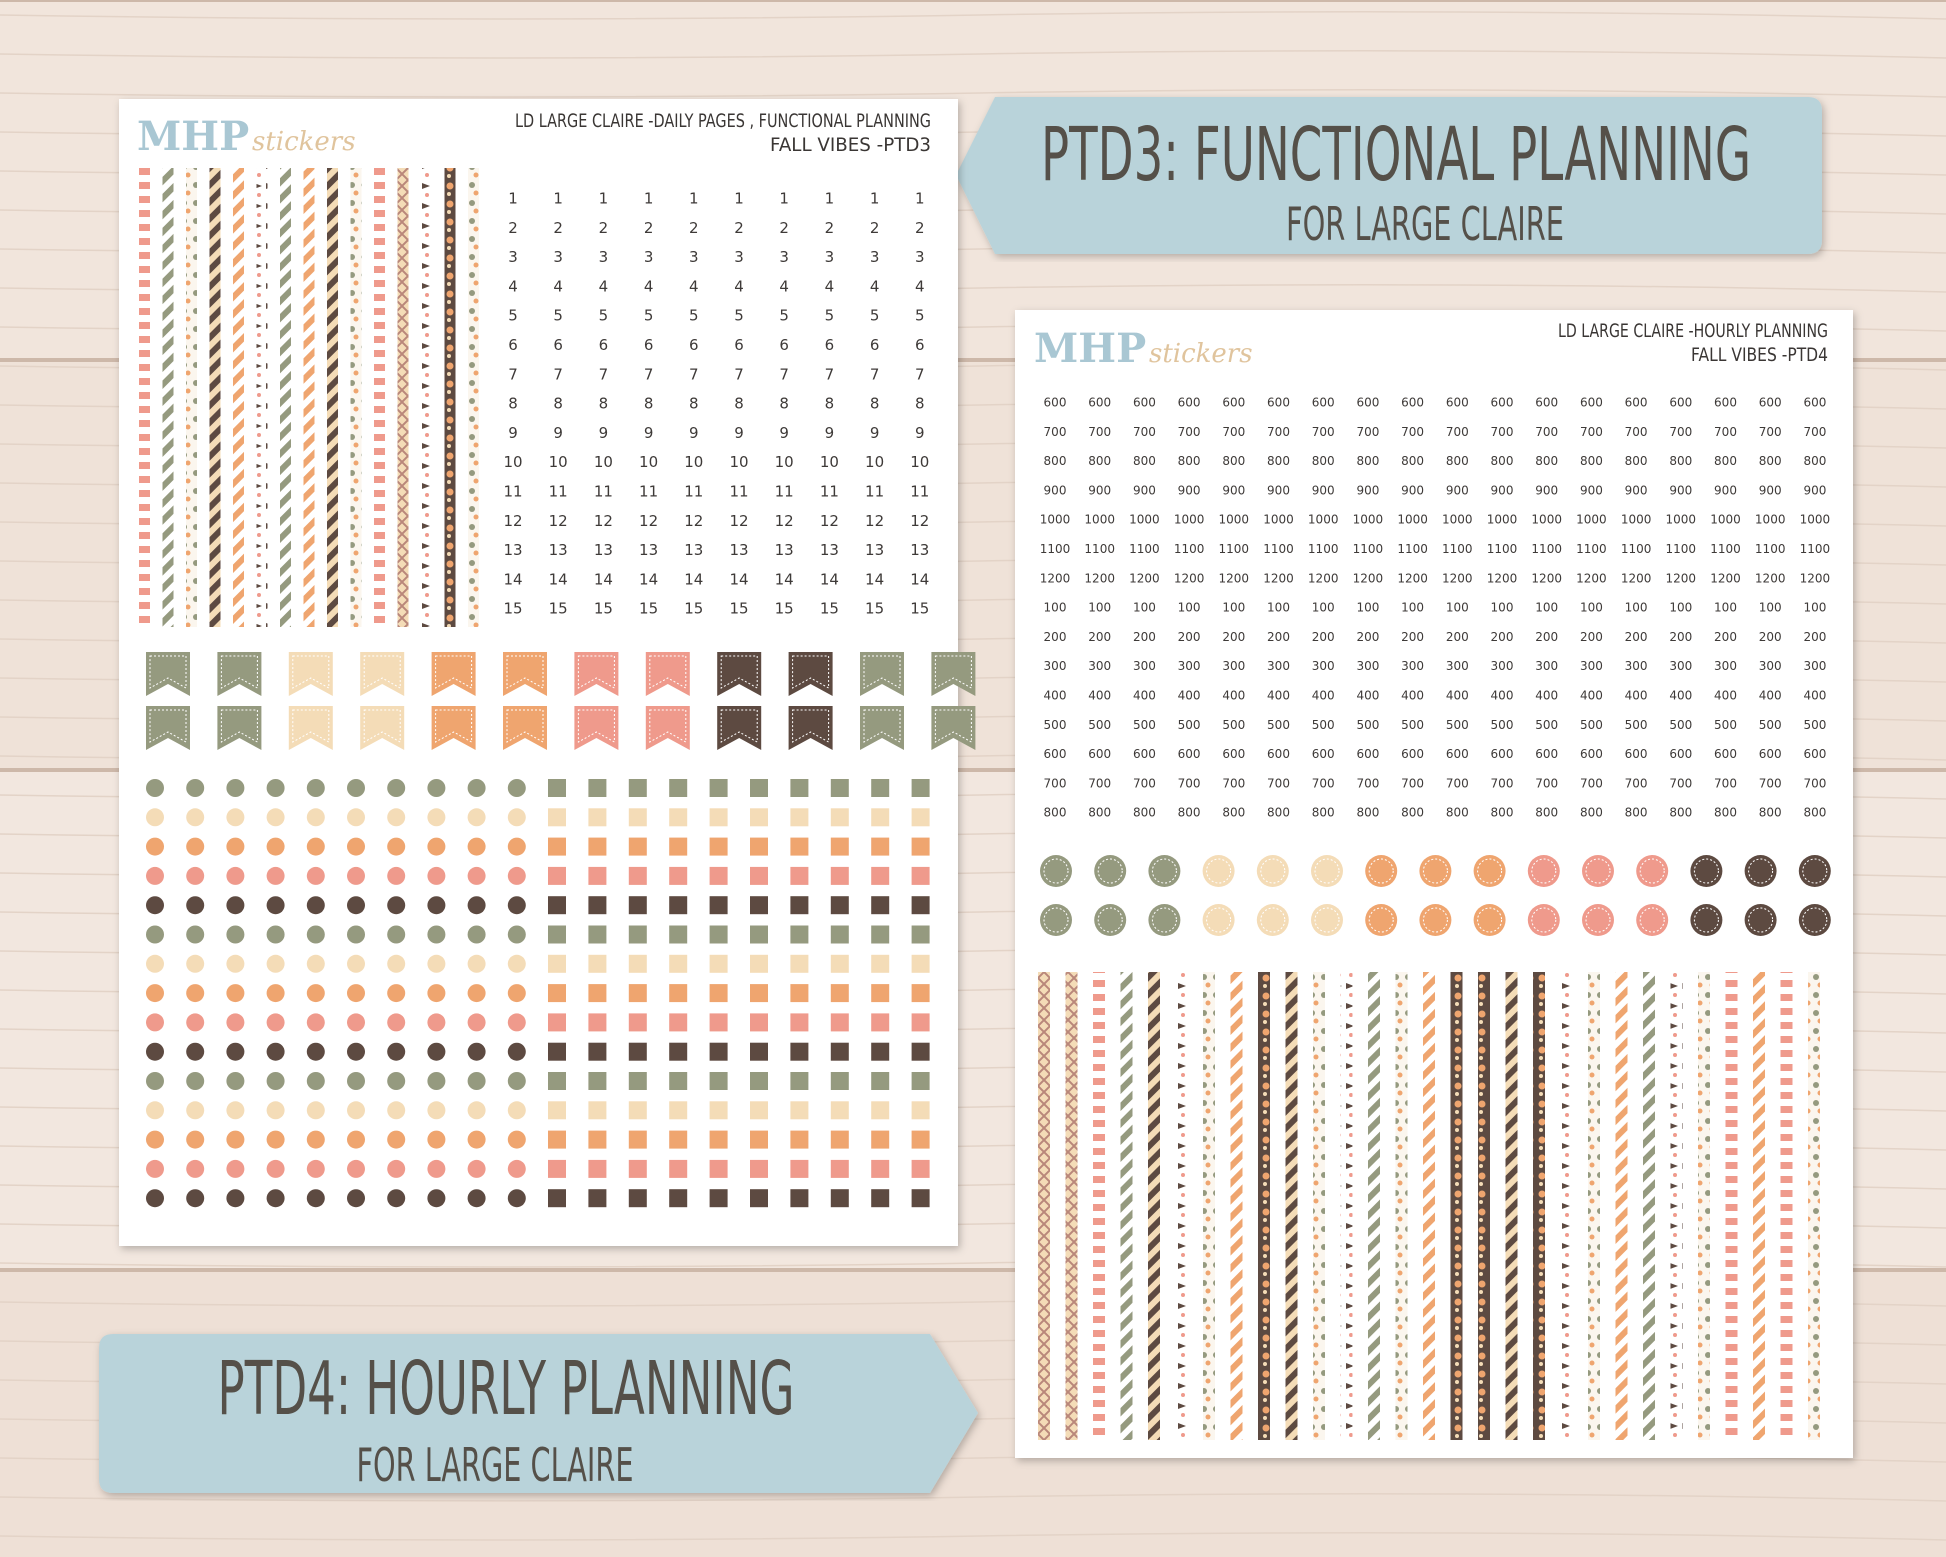  I want to click on sheet-header: FALL VIBES -PTD3, so click(850, 145).